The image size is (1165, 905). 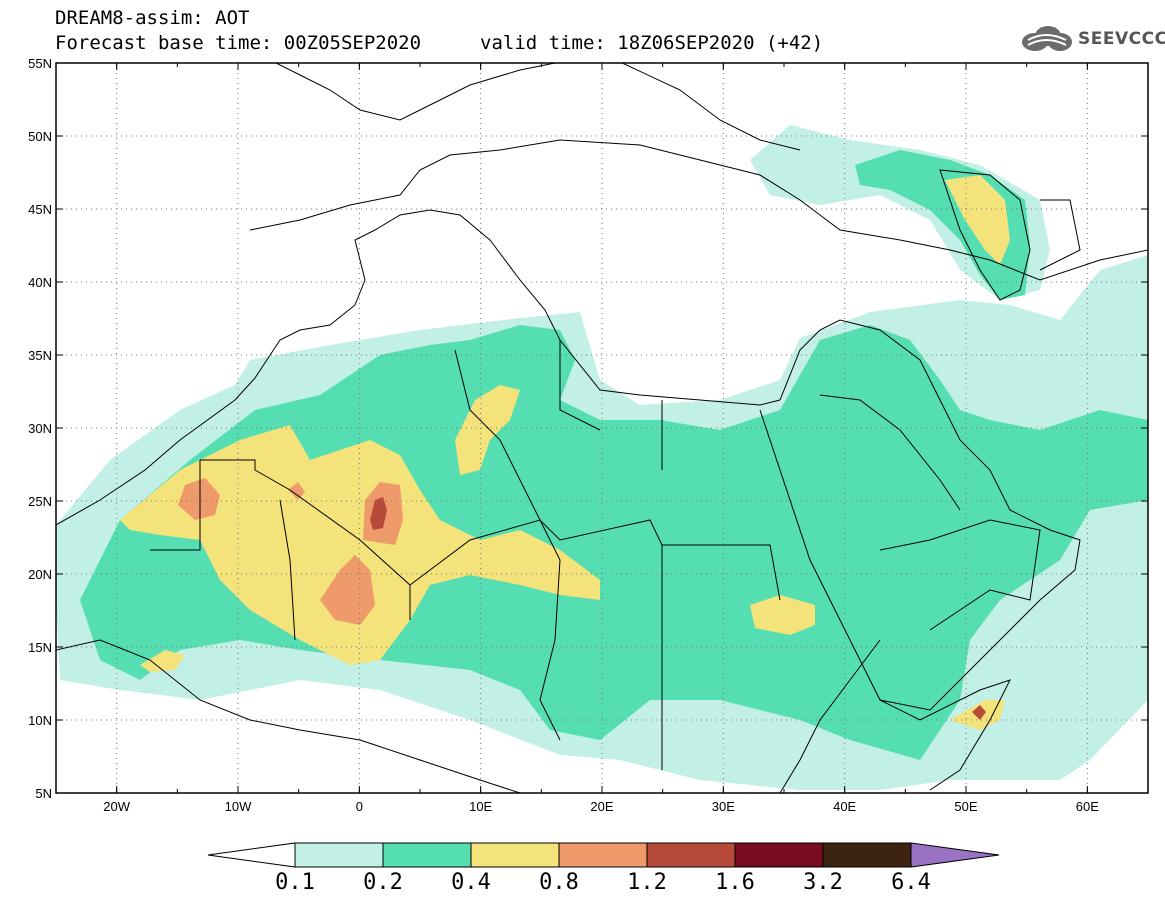 I want to click on lon-tick-label: 20E, so click(x=601, y=806).